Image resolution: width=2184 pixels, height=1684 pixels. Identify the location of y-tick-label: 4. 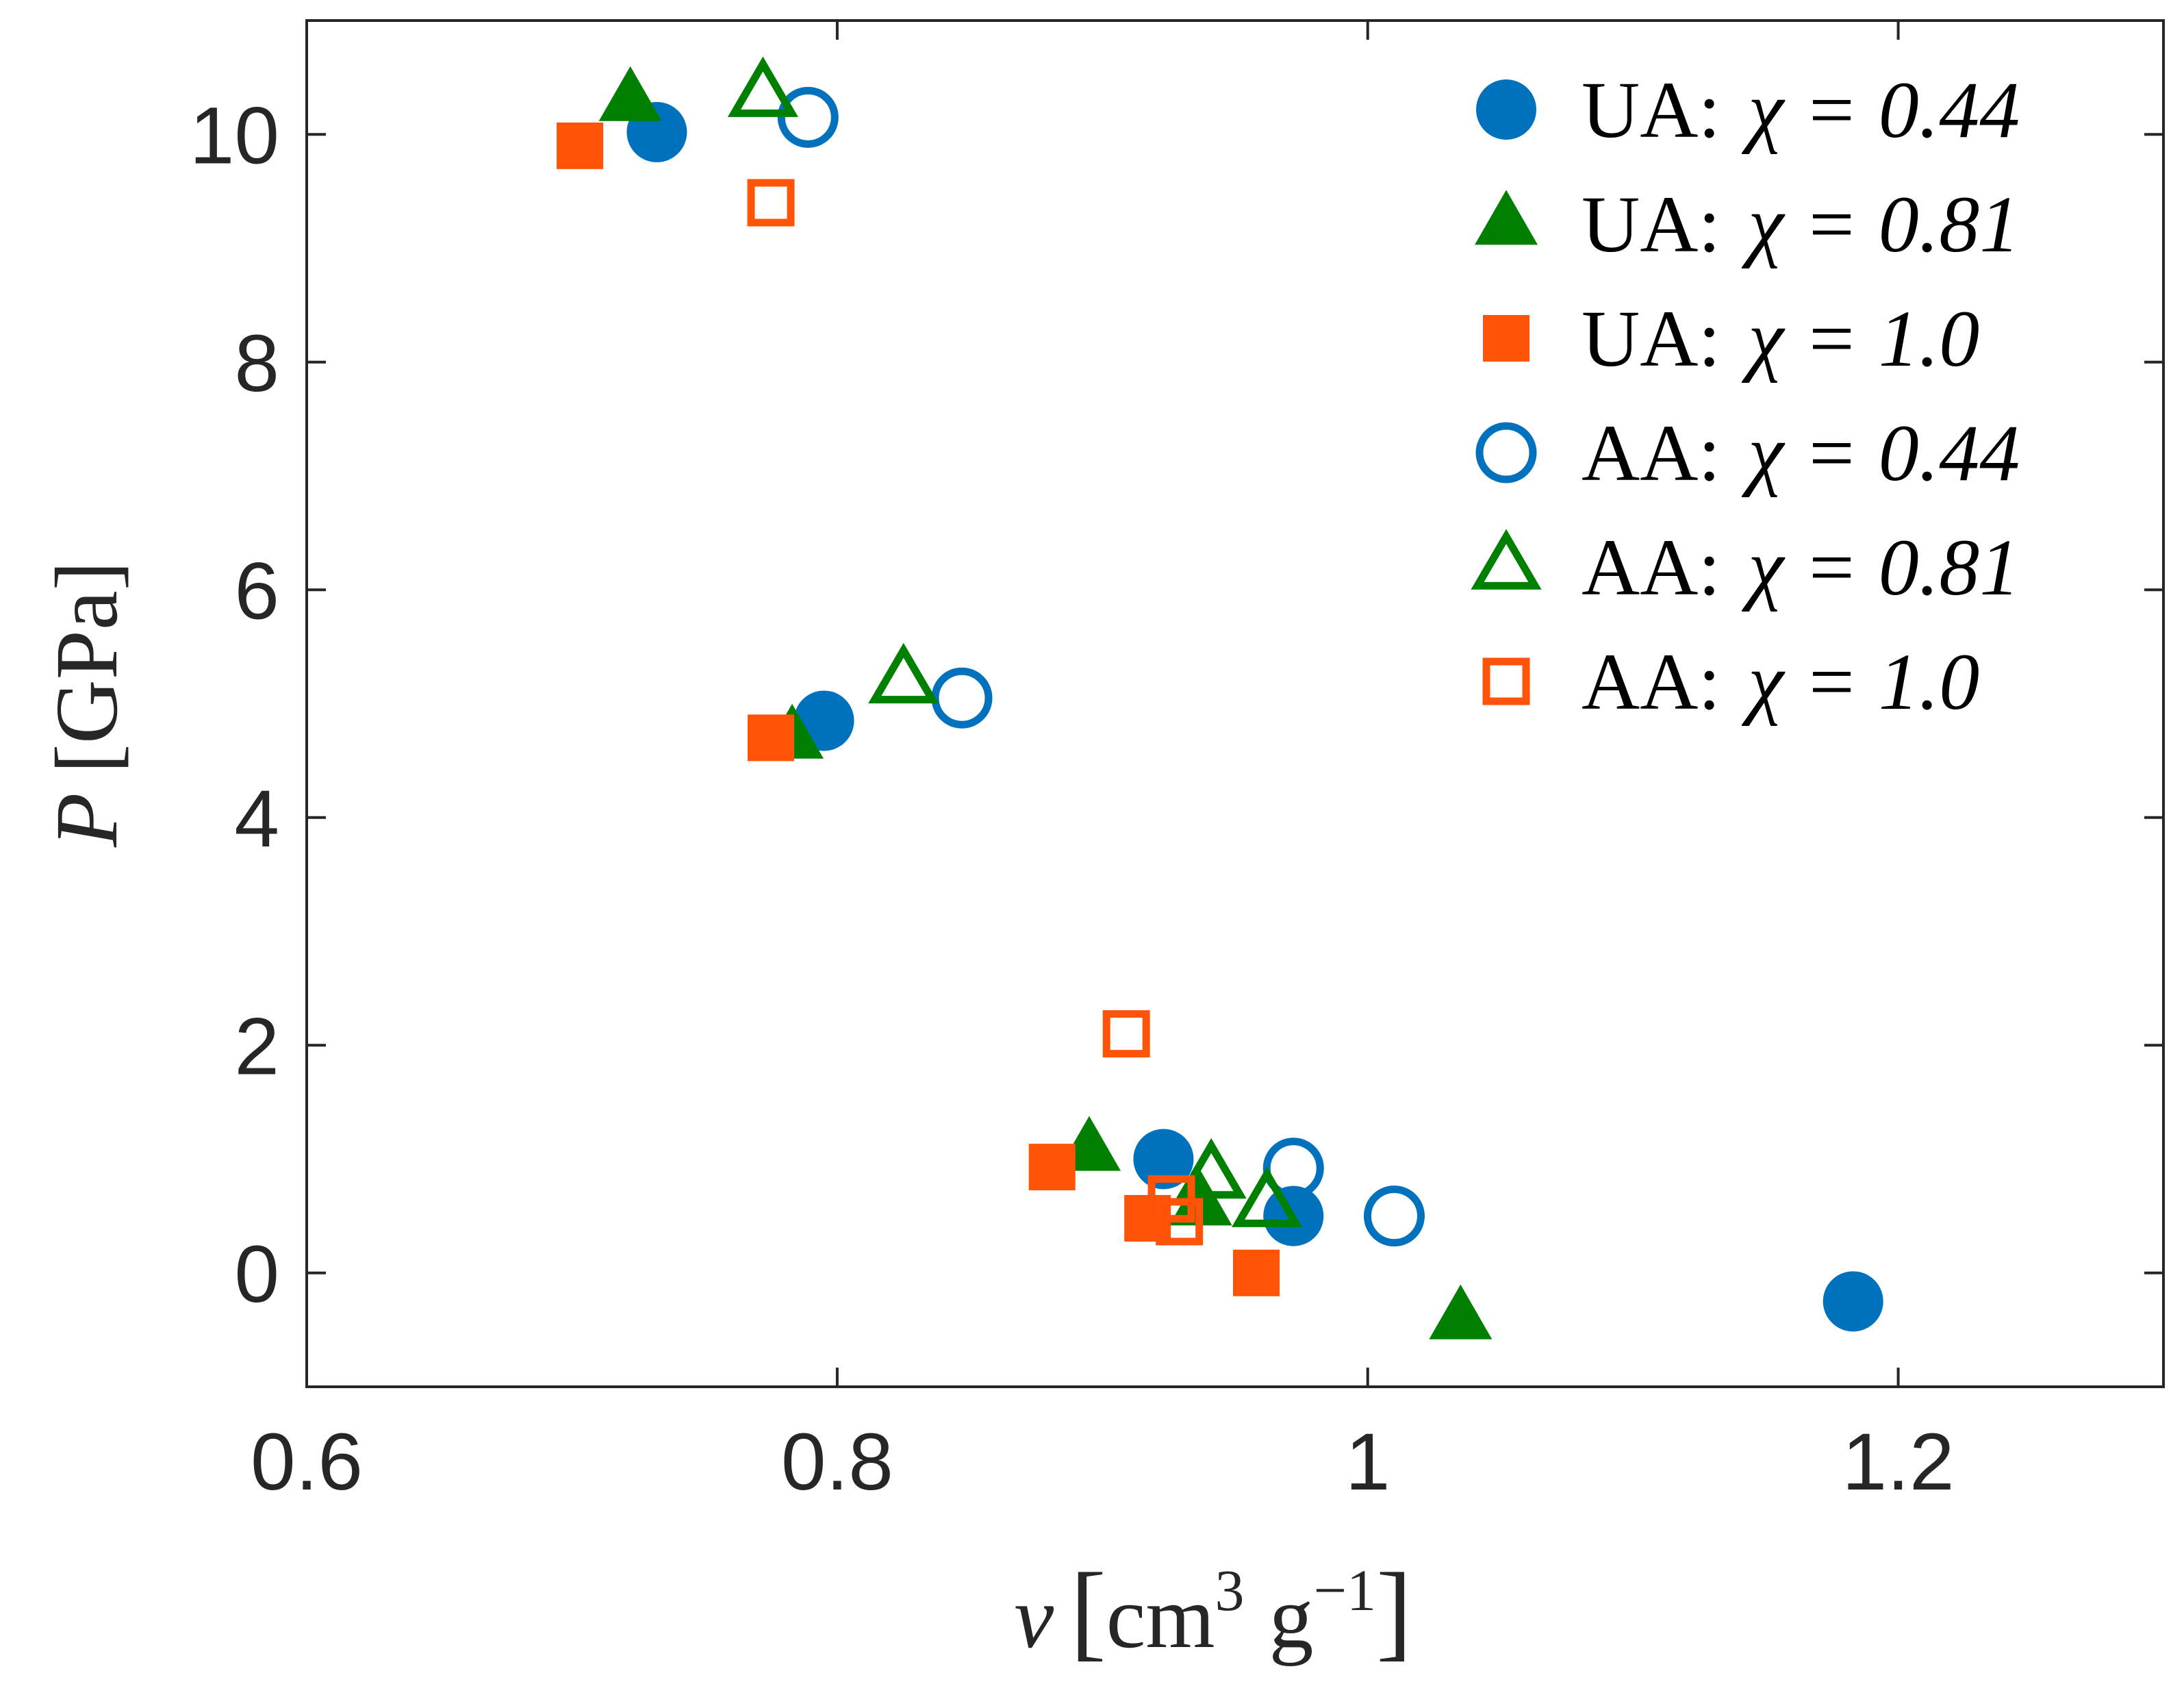
(256, 819).